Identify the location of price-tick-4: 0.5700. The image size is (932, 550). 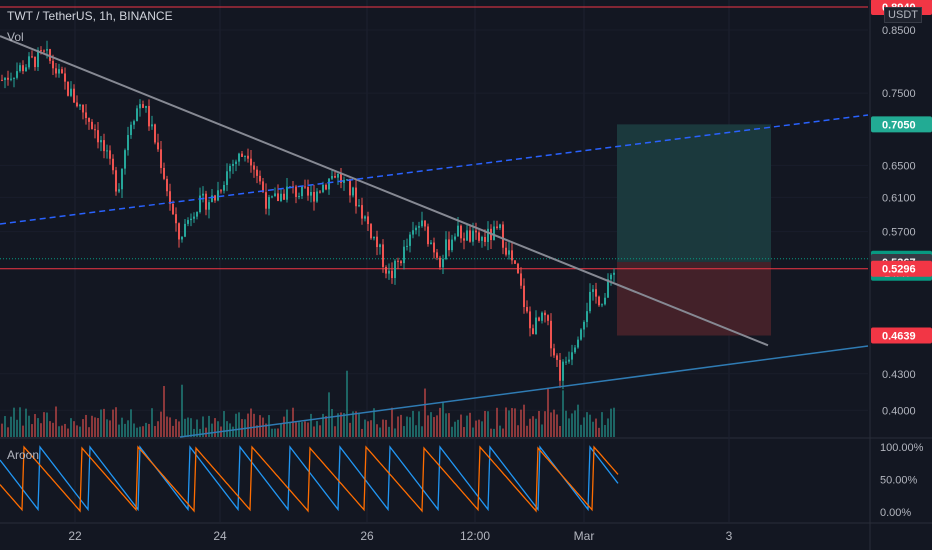
(899, 233).